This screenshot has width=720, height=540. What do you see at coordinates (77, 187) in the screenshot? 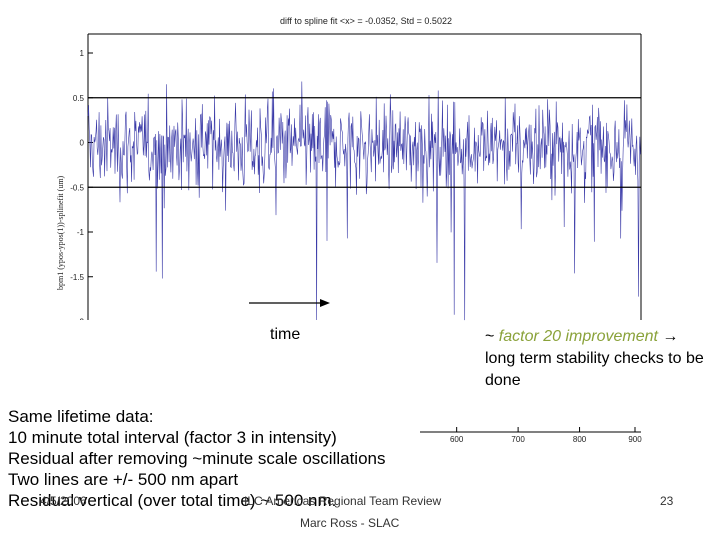
I see `y-tick-label: -0.5` at bounding box center [77, 187].